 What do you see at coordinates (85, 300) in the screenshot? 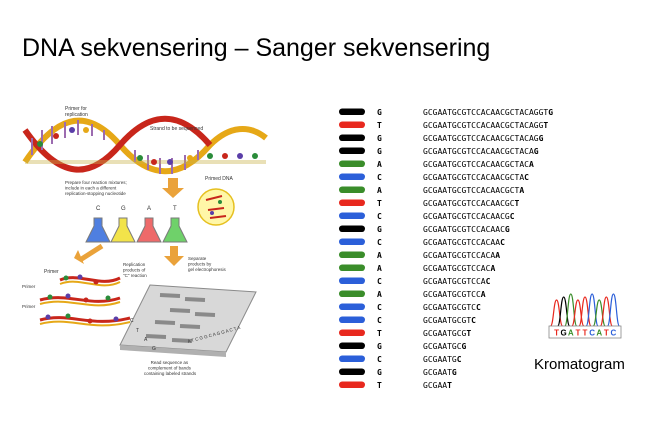
I see `replication-strands` at bounding box center [85, 300].